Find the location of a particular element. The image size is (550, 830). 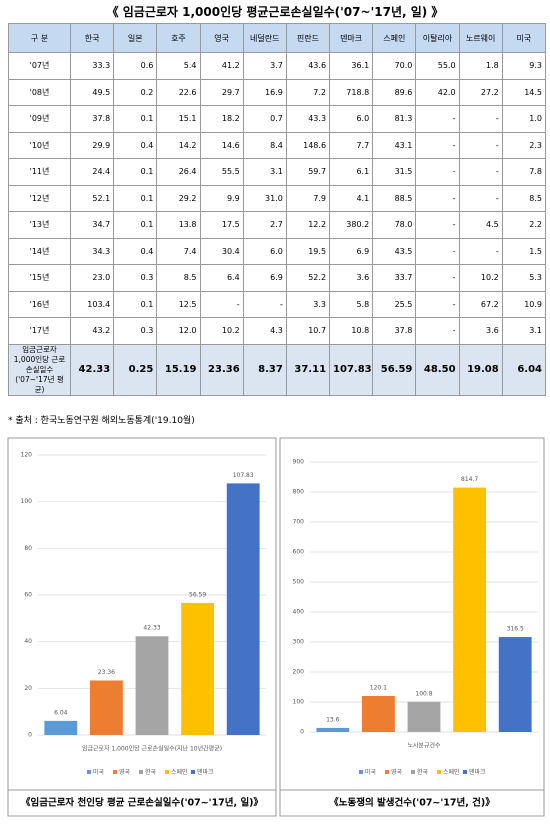

y-tick-label: 300 is located at coordinates (299, 642).